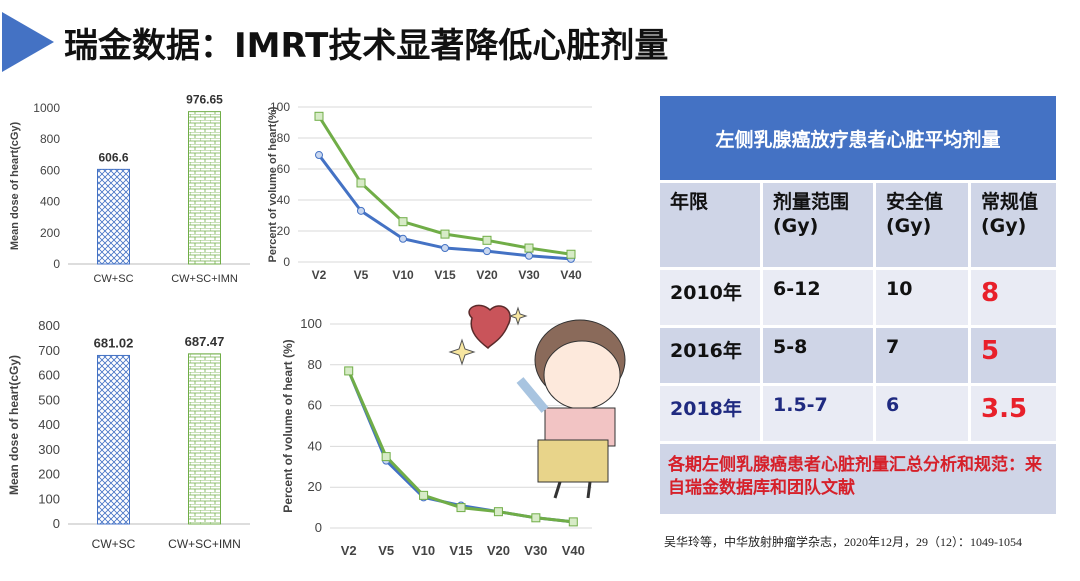 This screenshot has width=1080, height=581. I want to click on header-safe-value: 安全值 (Gy), so click(922, 225).